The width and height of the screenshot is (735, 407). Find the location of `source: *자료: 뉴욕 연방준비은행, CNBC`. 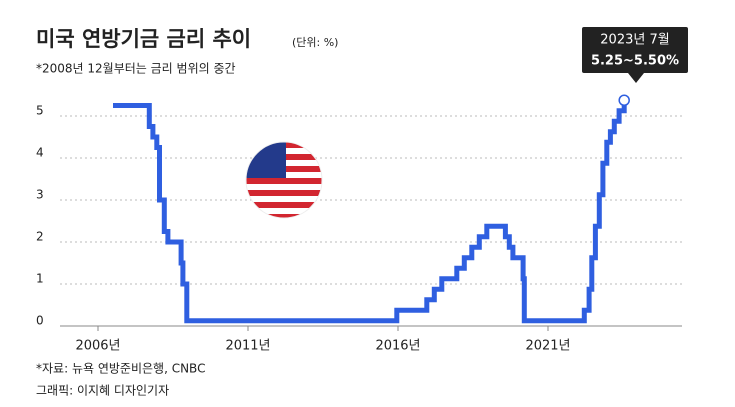

source: *자료: 뉴욕 연방준비은행, CNBC is located at coordinates (120, 368).